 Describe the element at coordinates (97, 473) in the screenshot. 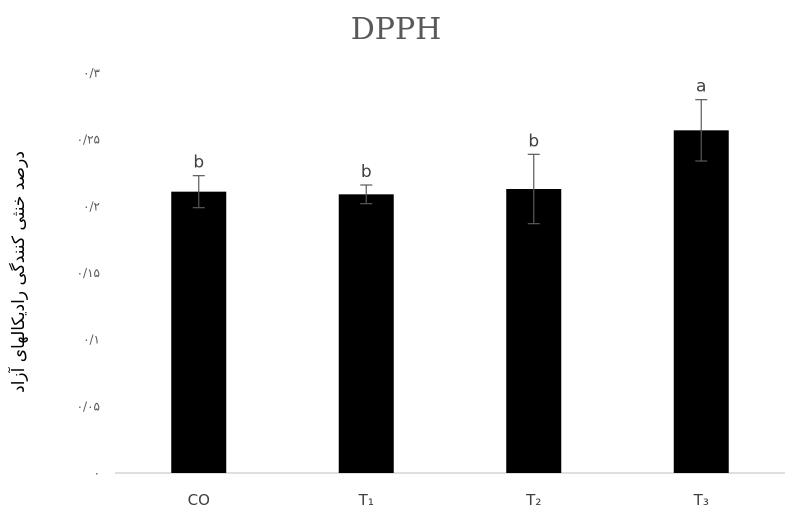

I see `y-tick-label: ۰` at that location.